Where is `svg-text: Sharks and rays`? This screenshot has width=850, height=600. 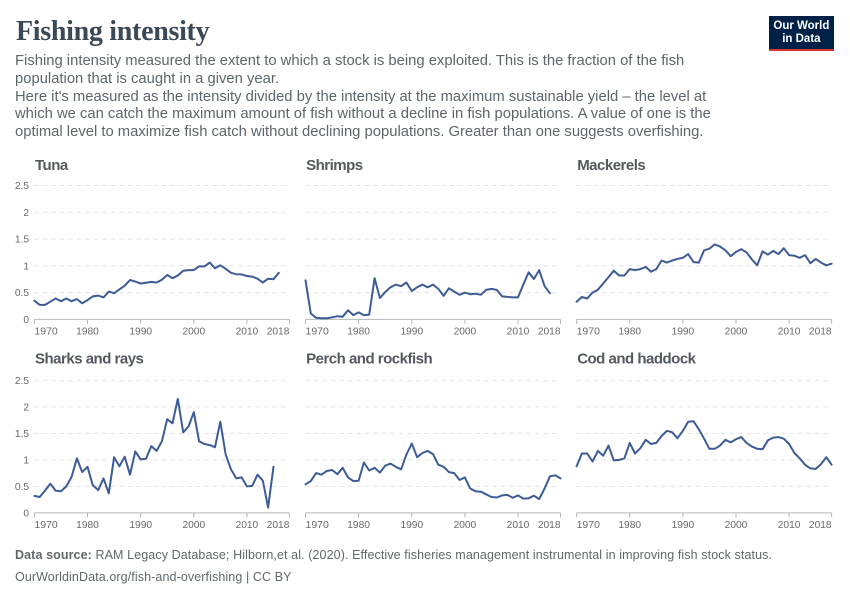 svg-text: Sharks and rays is located at coordinates (89, 358).